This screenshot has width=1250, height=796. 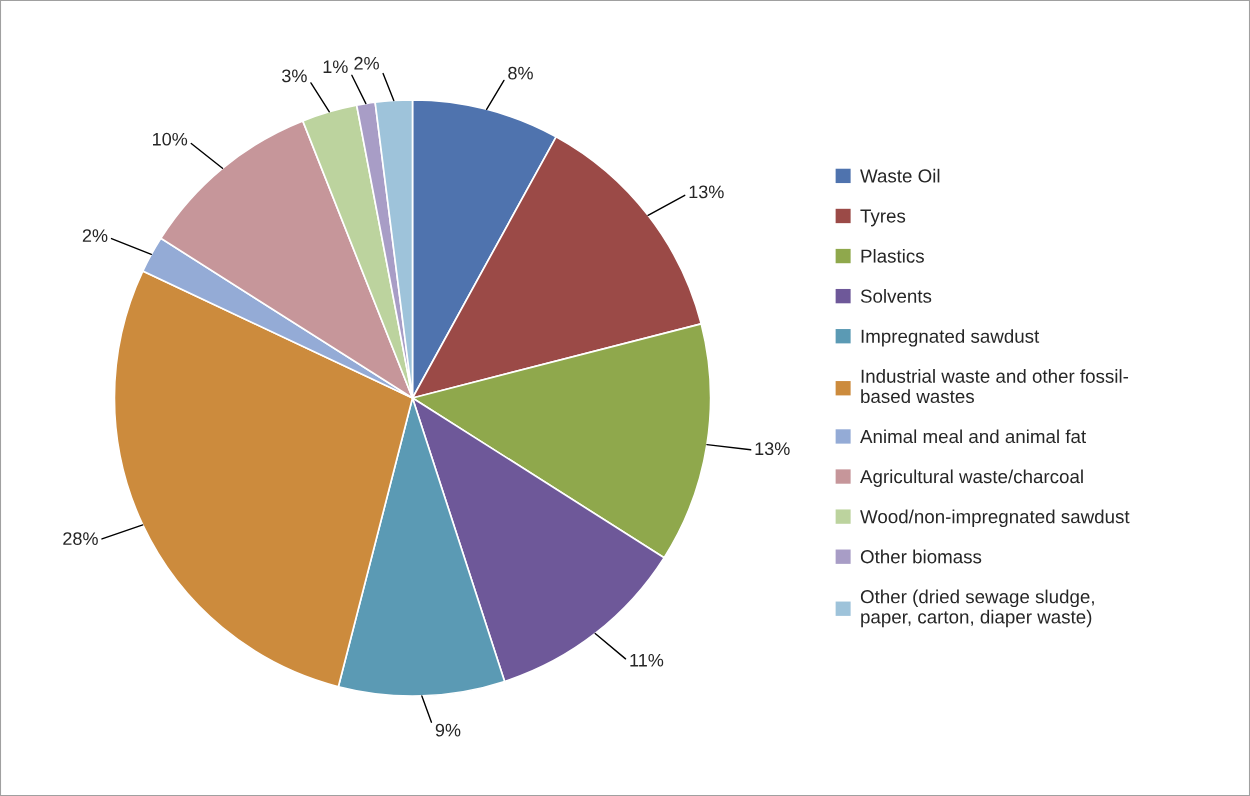 I want to click on data-label: 11%, so click(x=647, y=660).